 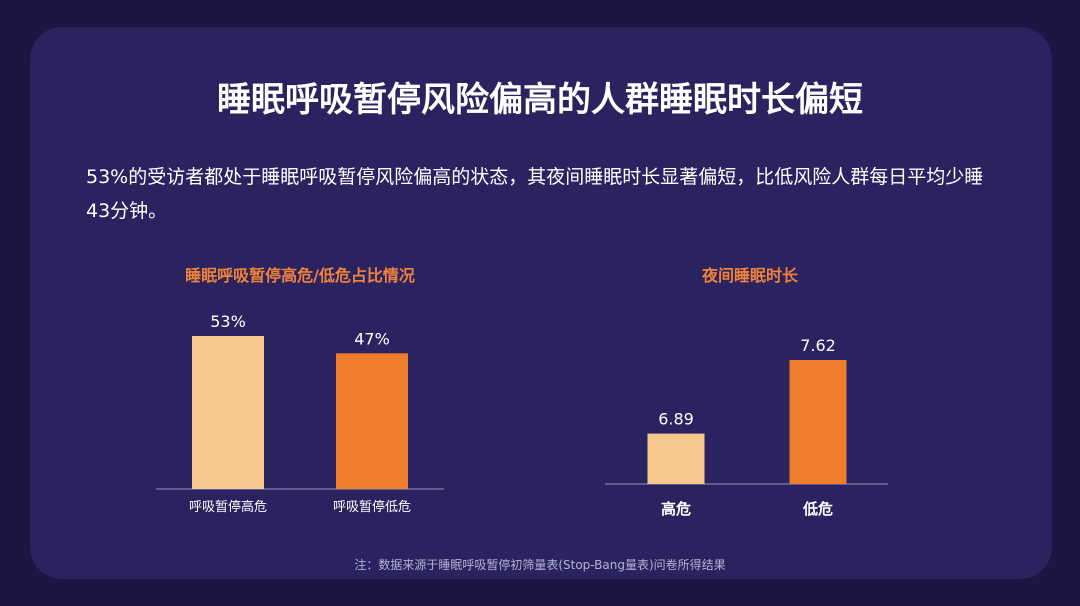 I want to click on chart-title-risk-share: 睡眠呼吸暂停高危/低危占比情况, so click(x=300, y=275).